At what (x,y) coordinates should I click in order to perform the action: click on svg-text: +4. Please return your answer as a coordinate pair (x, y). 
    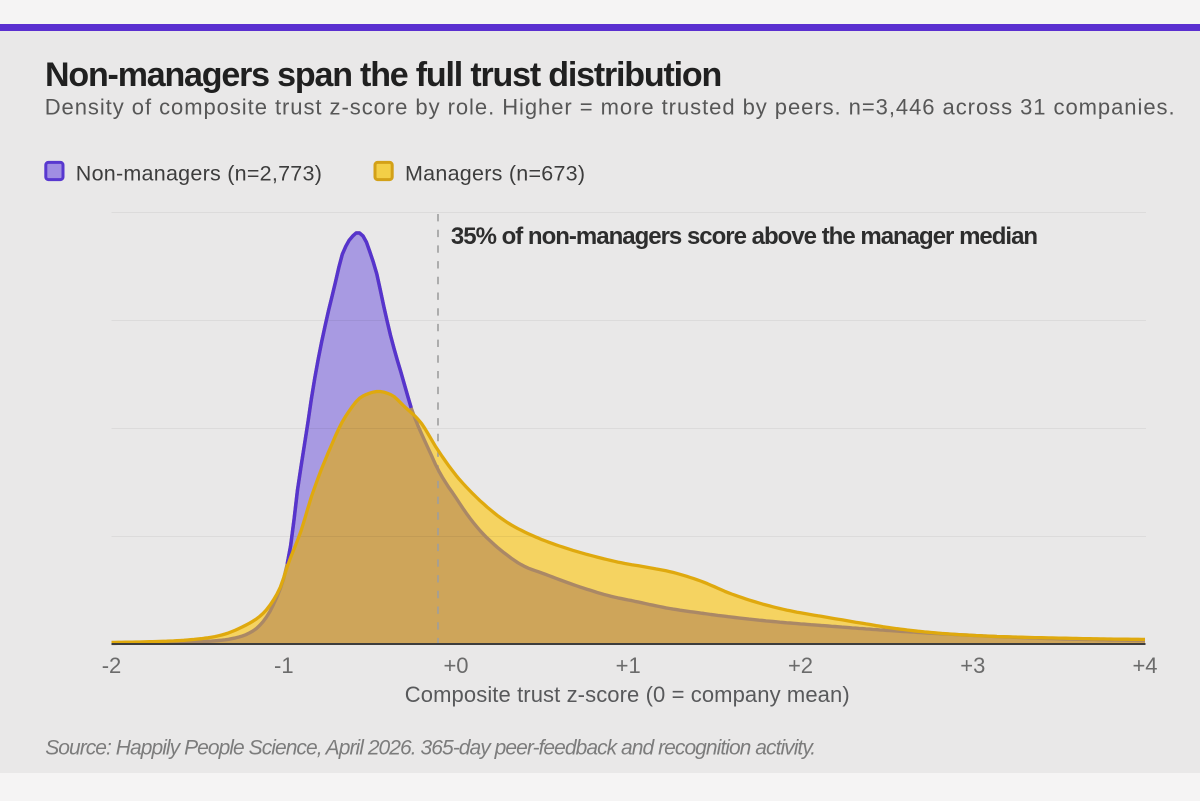
    Looking at the image, I should click on (1144, 665).